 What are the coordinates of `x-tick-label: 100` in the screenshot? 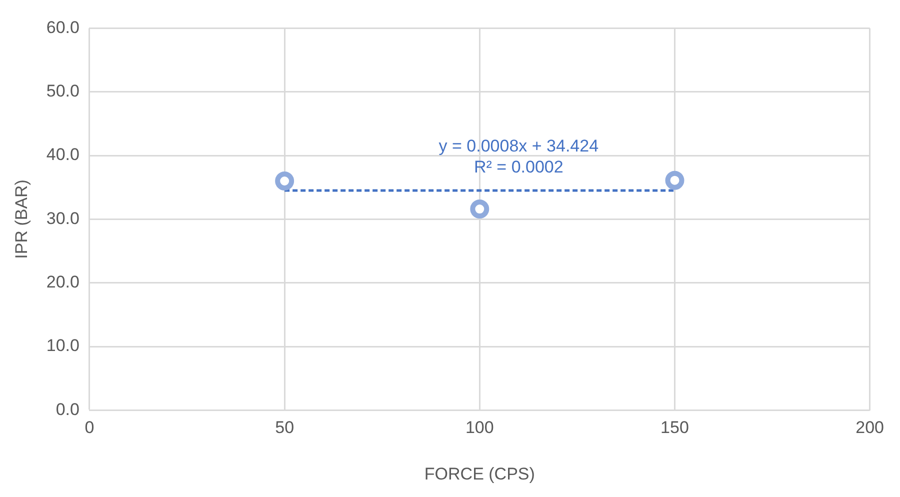 It's located at (479, 428).